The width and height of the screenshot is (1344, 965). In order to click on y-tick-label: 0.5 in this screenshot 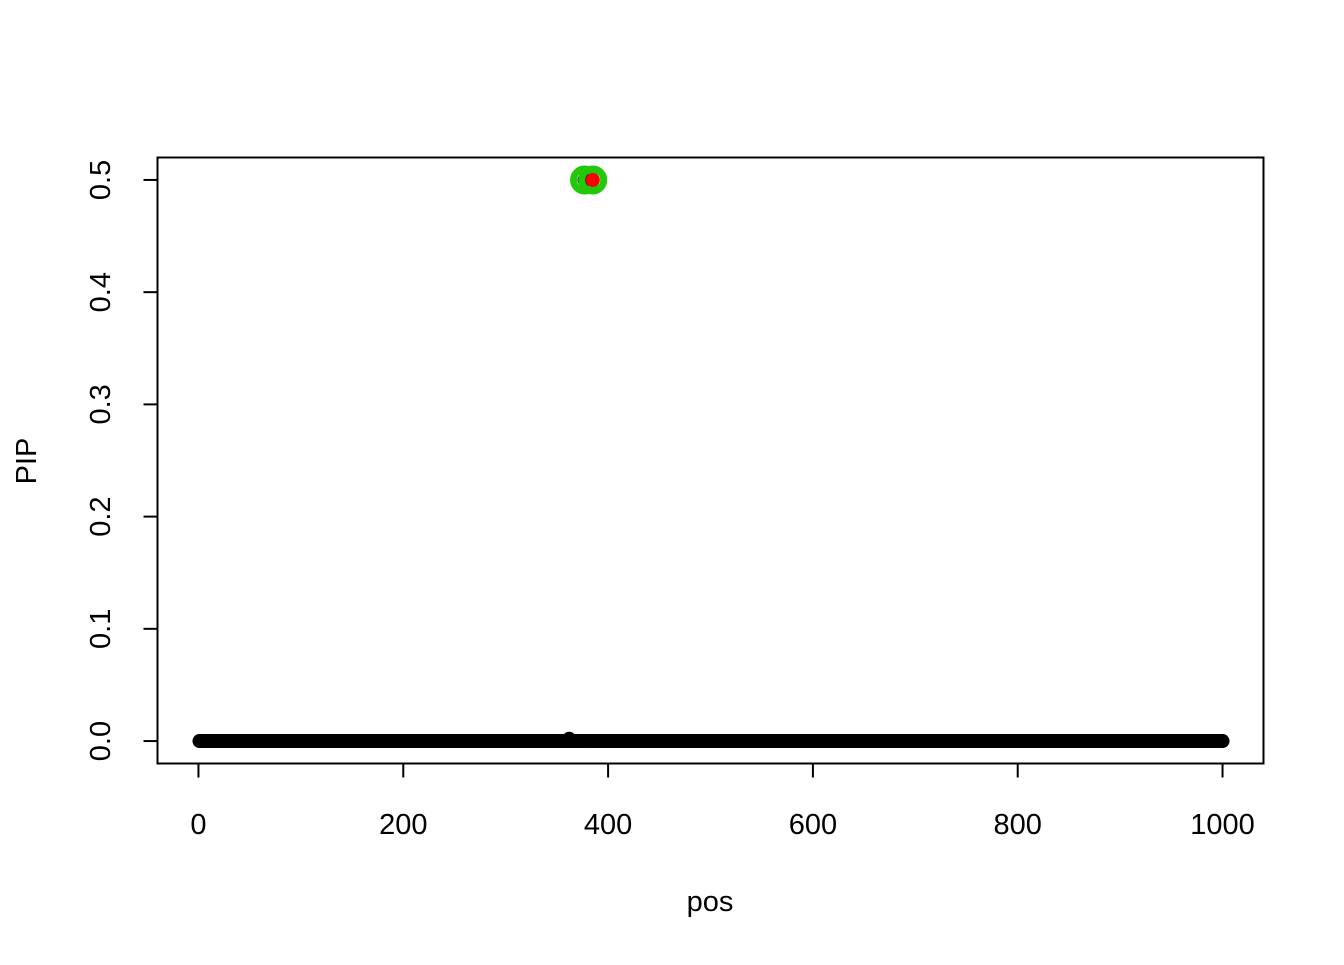, I will do `click(101, 180)`.